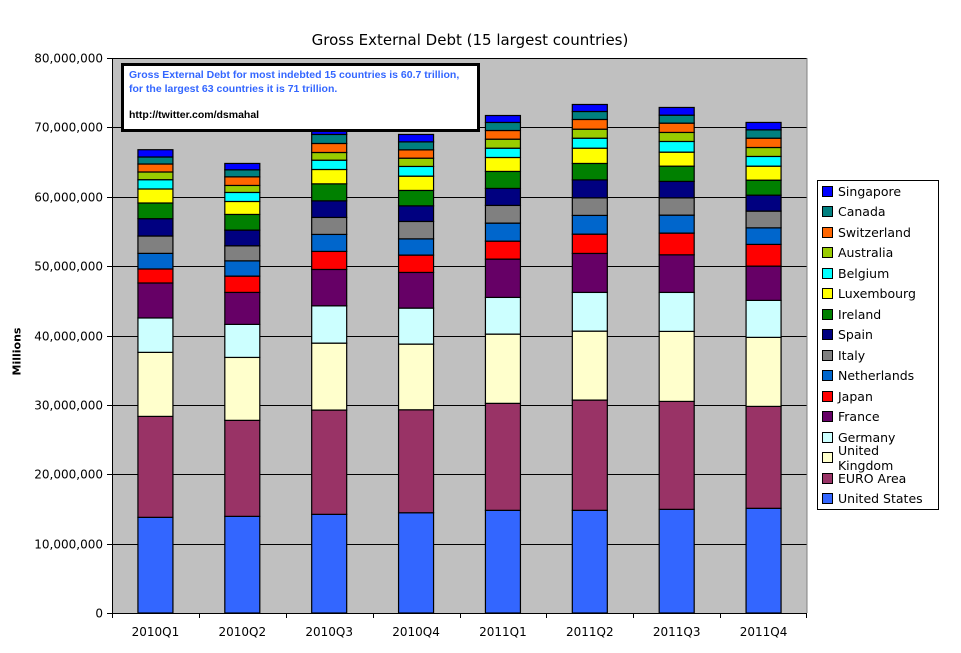 This screenshot has width=961, height=653. I want to click on x-tick-label: 2010Q2, so click(243, 632).